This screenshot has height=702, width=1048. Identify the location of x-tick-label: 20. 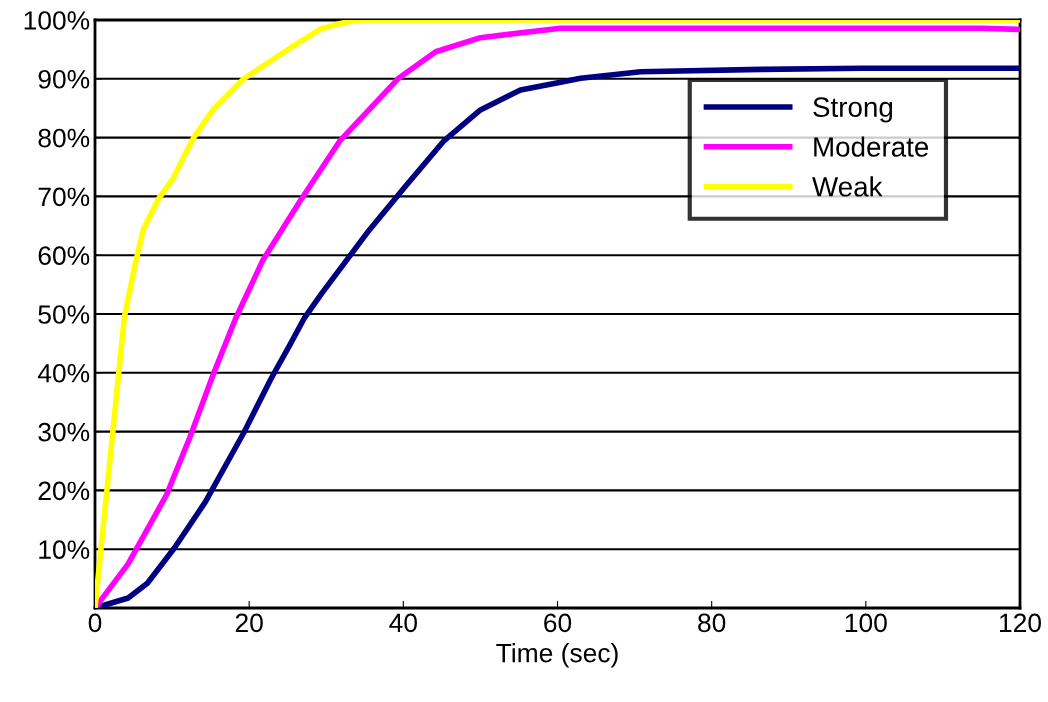
(249, 623).